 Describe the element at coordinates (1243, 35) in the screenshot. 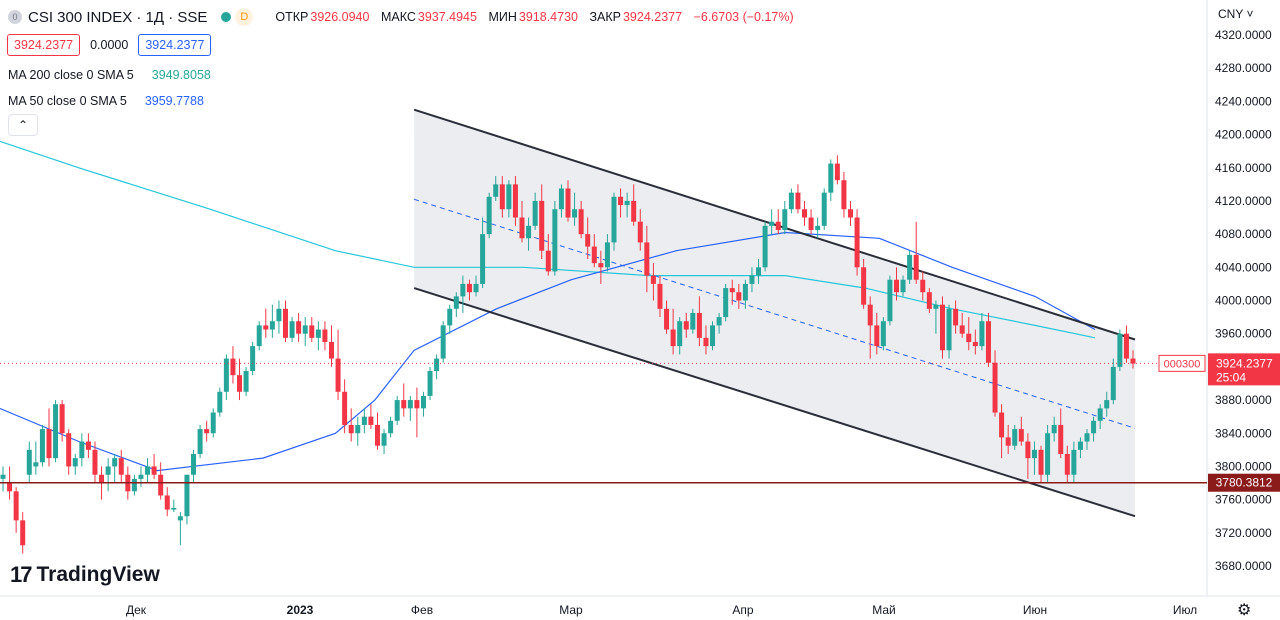

I see `y-tick-label: 4320.0000` at that location.